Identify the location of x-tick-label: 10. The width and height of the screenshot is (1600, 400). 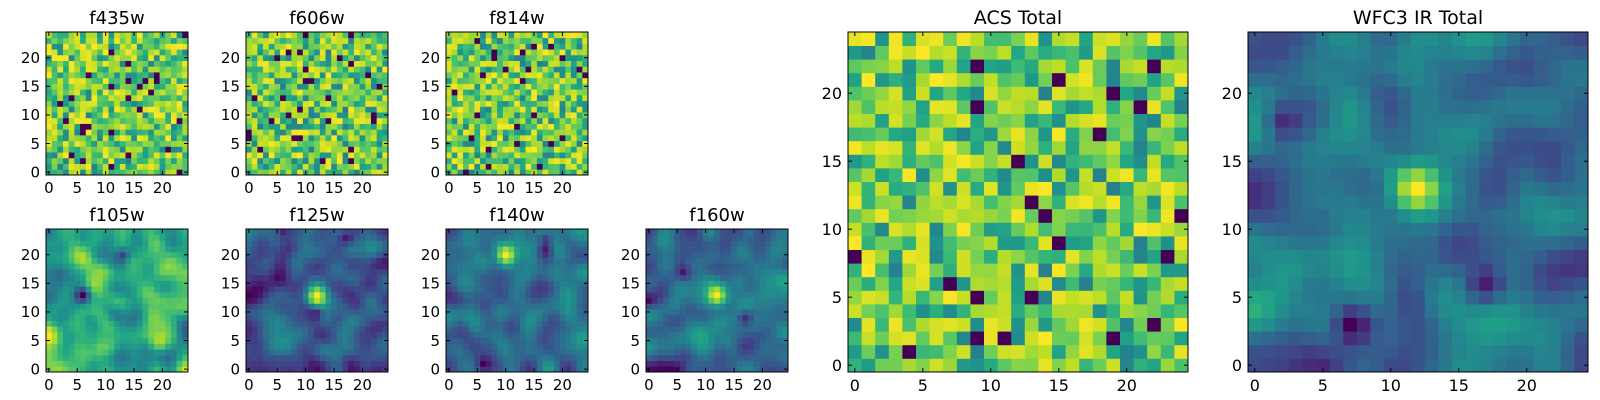
(705, 385).